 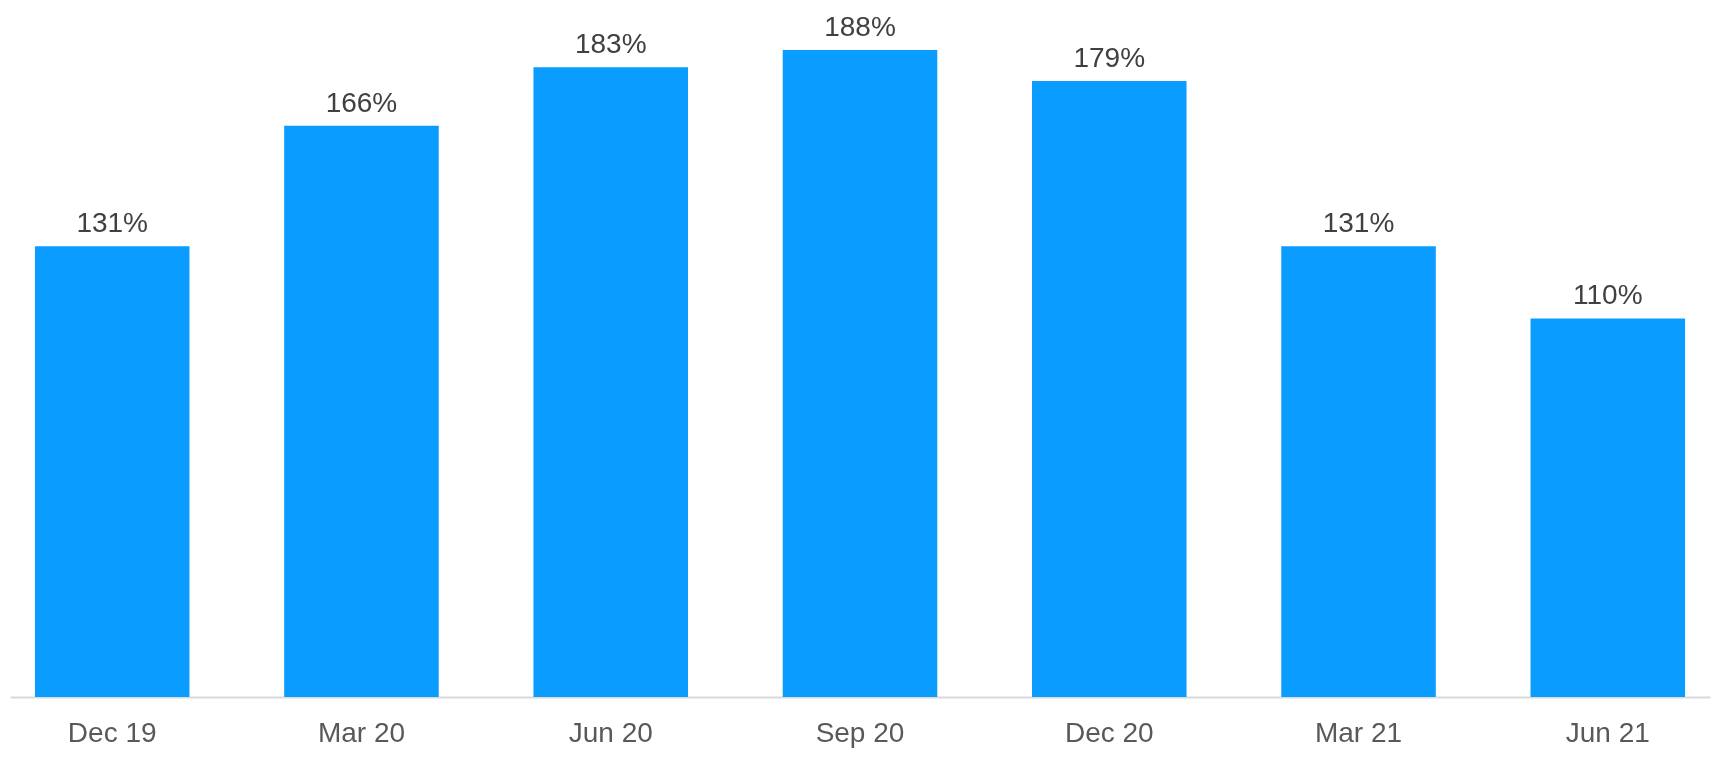 I want to click on x-tick-label: Jun 20, so click(x=610, y=732).